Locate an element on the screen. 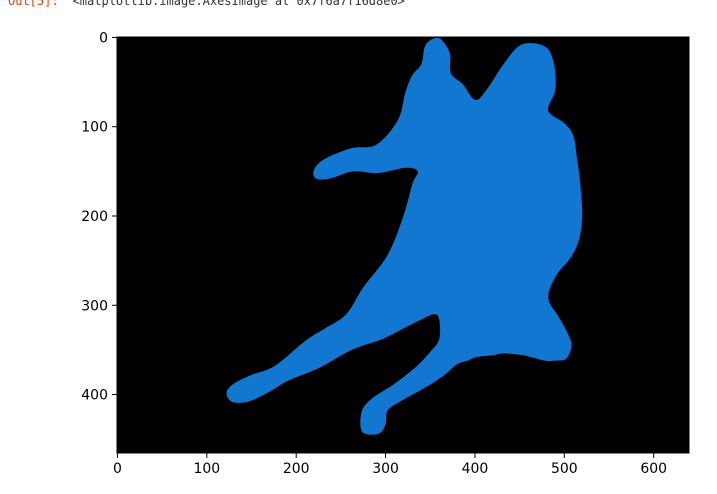 The width and height of the screenshot is (717, 494). y-axis: 0 100 200 300 400 is located at coordinates (99, 217).